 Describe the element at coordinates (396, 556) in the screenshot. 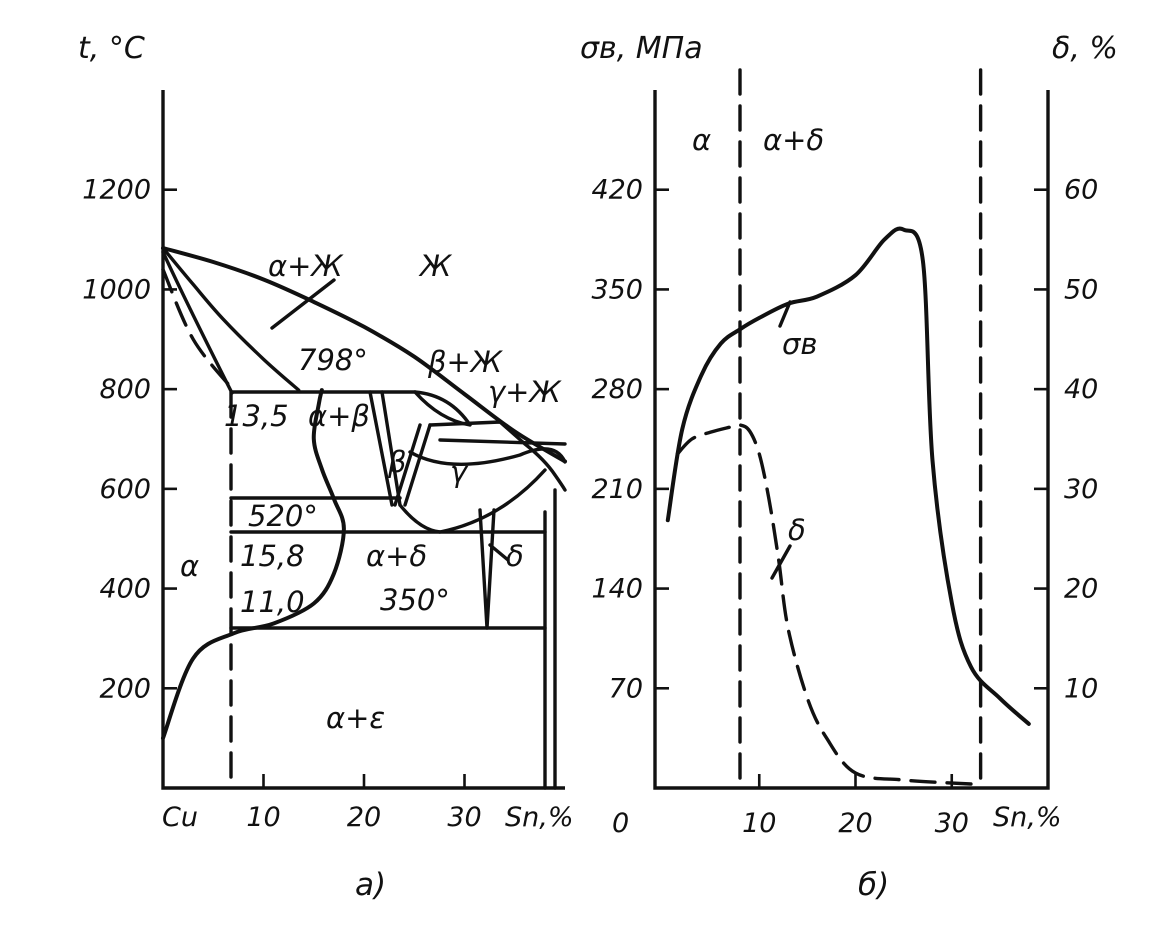

I see `region-alpha-delta: α+δ` at that location.